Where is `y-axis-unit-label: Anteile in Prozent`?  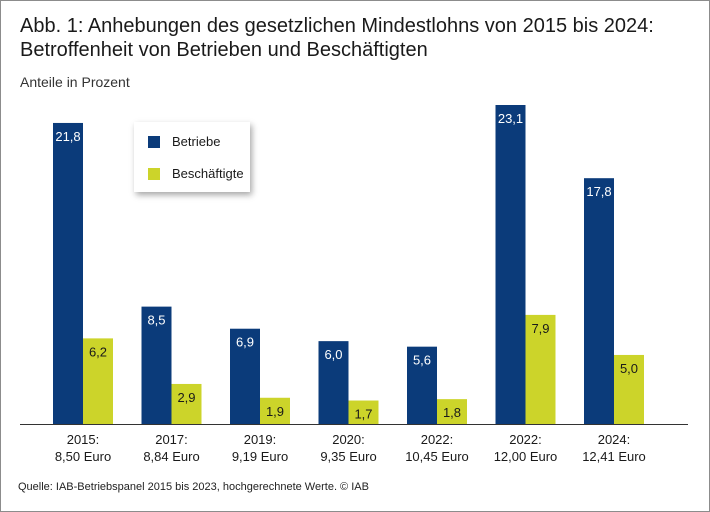 y-axis-unit-label: Anteile in Prozent is located at coordinates (75, 82).